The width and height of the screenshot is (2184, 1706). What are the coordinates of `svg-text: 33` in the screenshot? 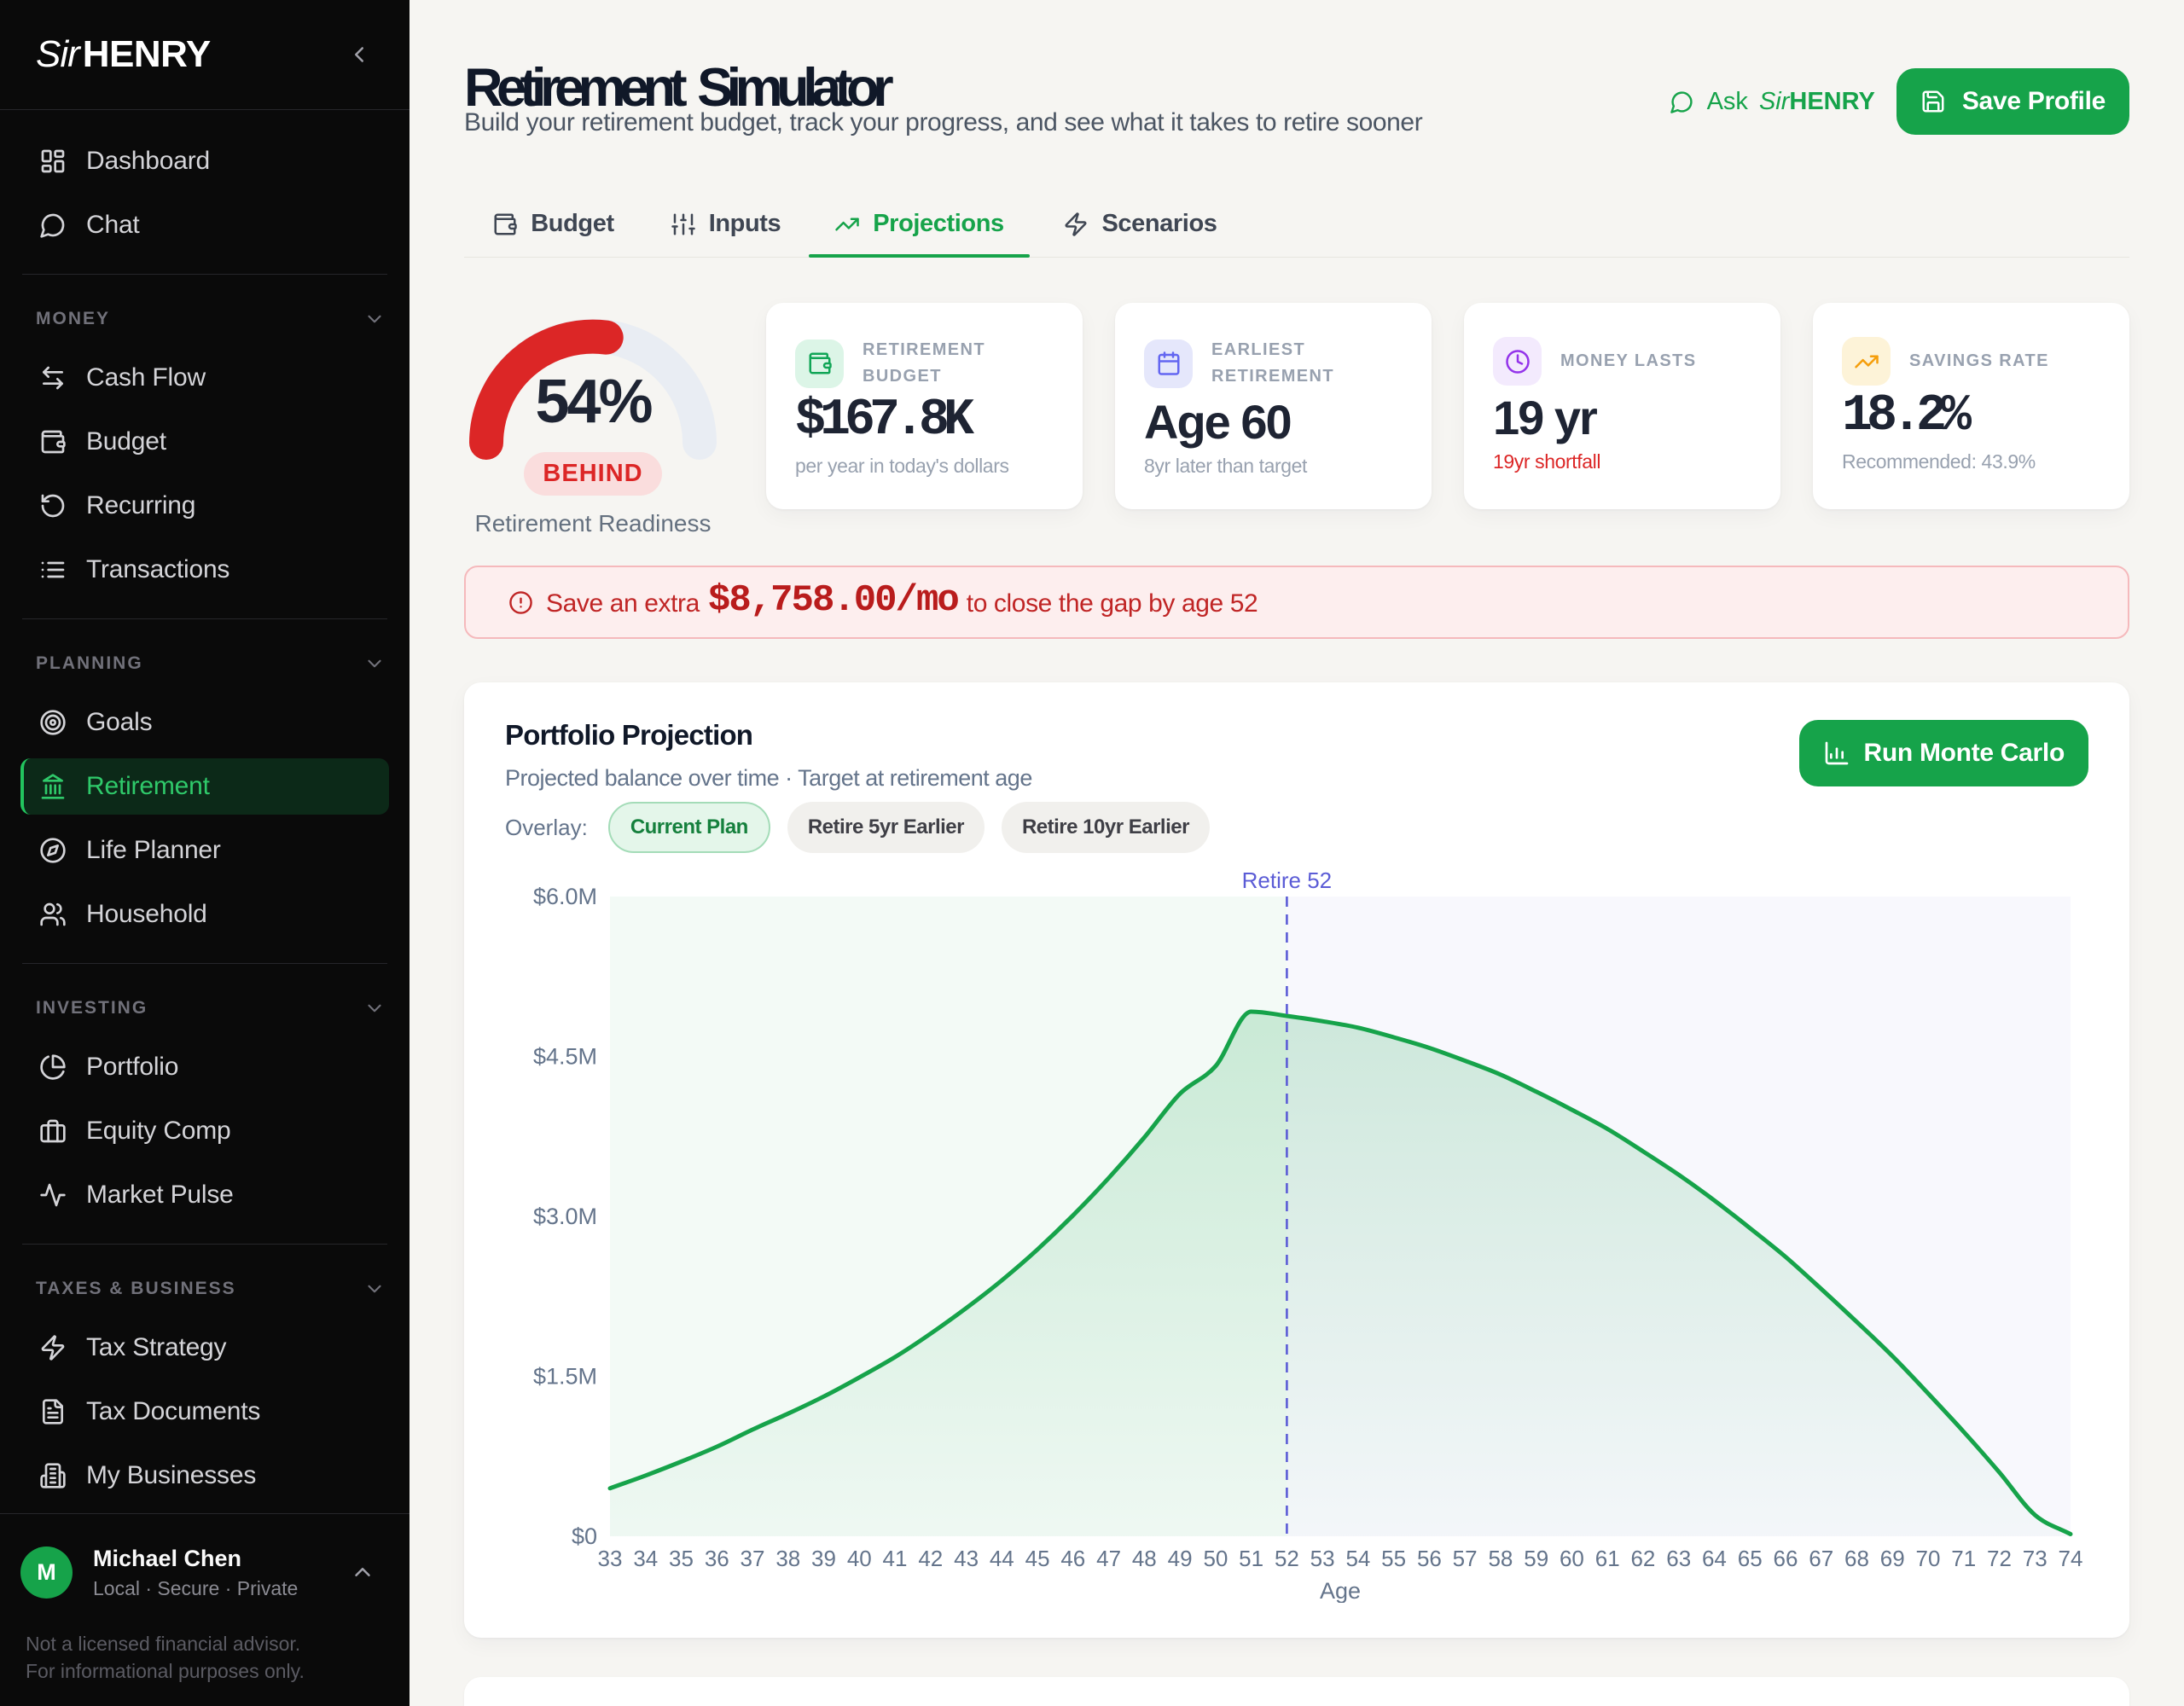 It's located at (611, 1558).